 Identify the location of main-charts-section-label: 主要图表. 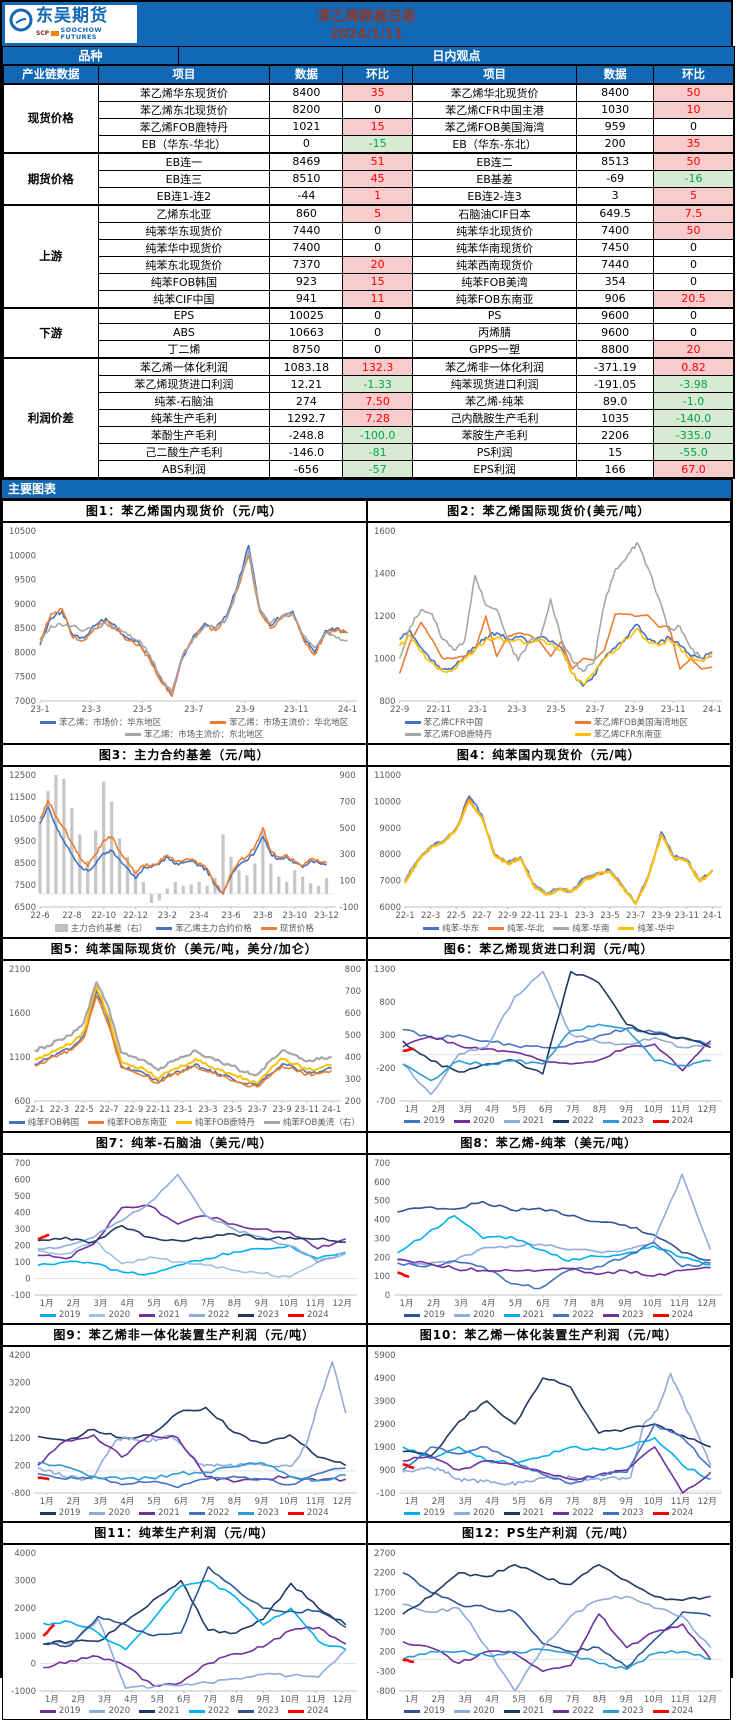
(366, 488).